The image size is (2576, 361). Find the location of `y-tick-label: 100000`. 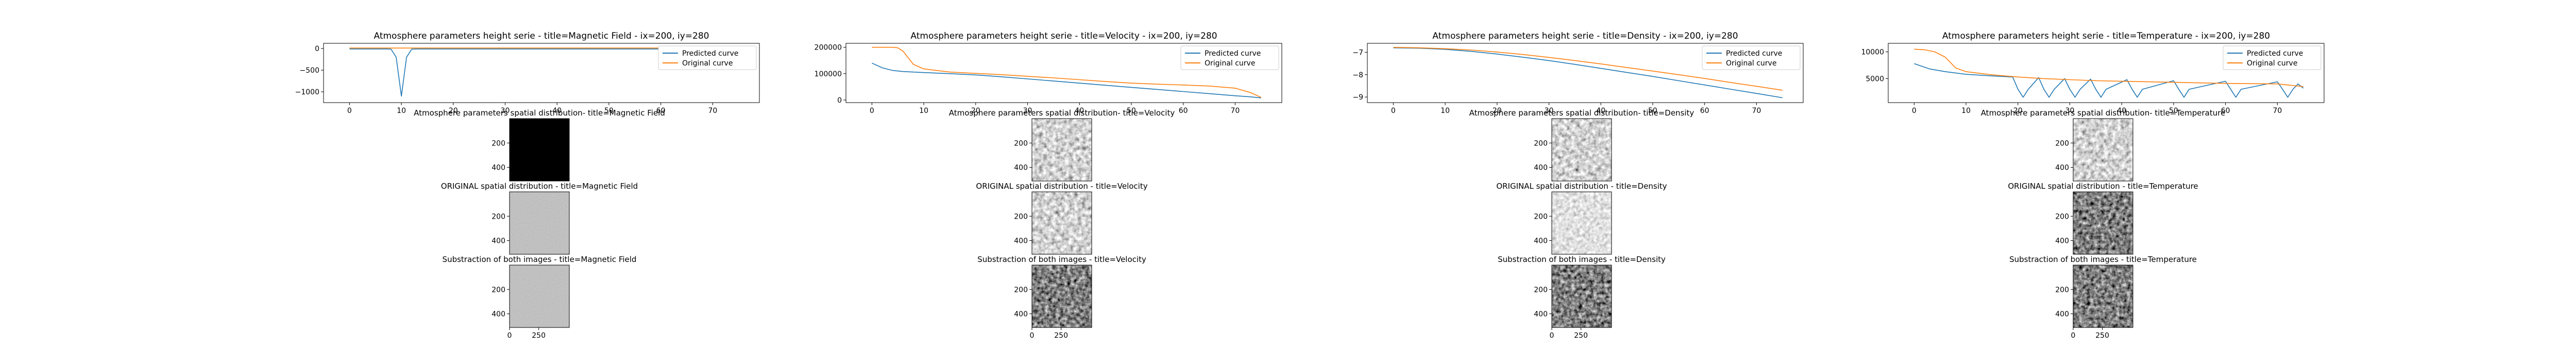

y-tick-label: 100000 is located at coordinates (828, 74).